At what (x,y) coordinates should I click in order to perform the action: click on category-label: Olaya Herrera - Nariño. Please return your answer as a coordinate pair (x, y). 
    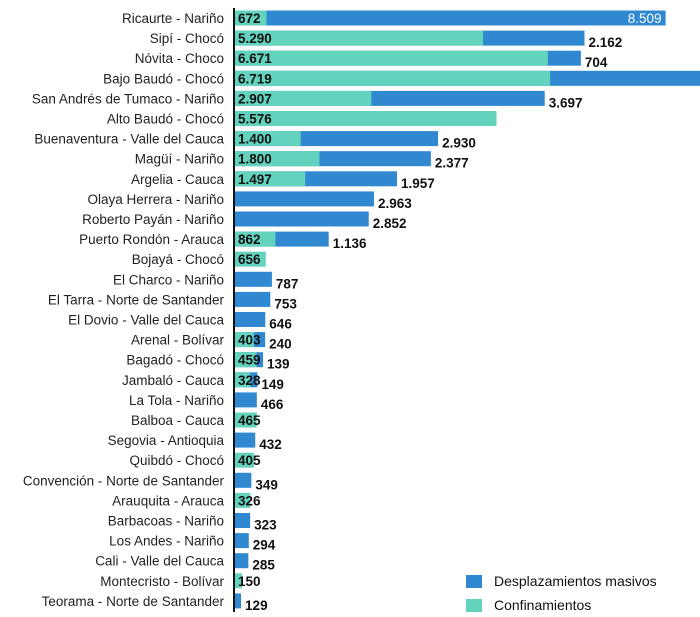
    Looking at the image, I should click on (155, 199).